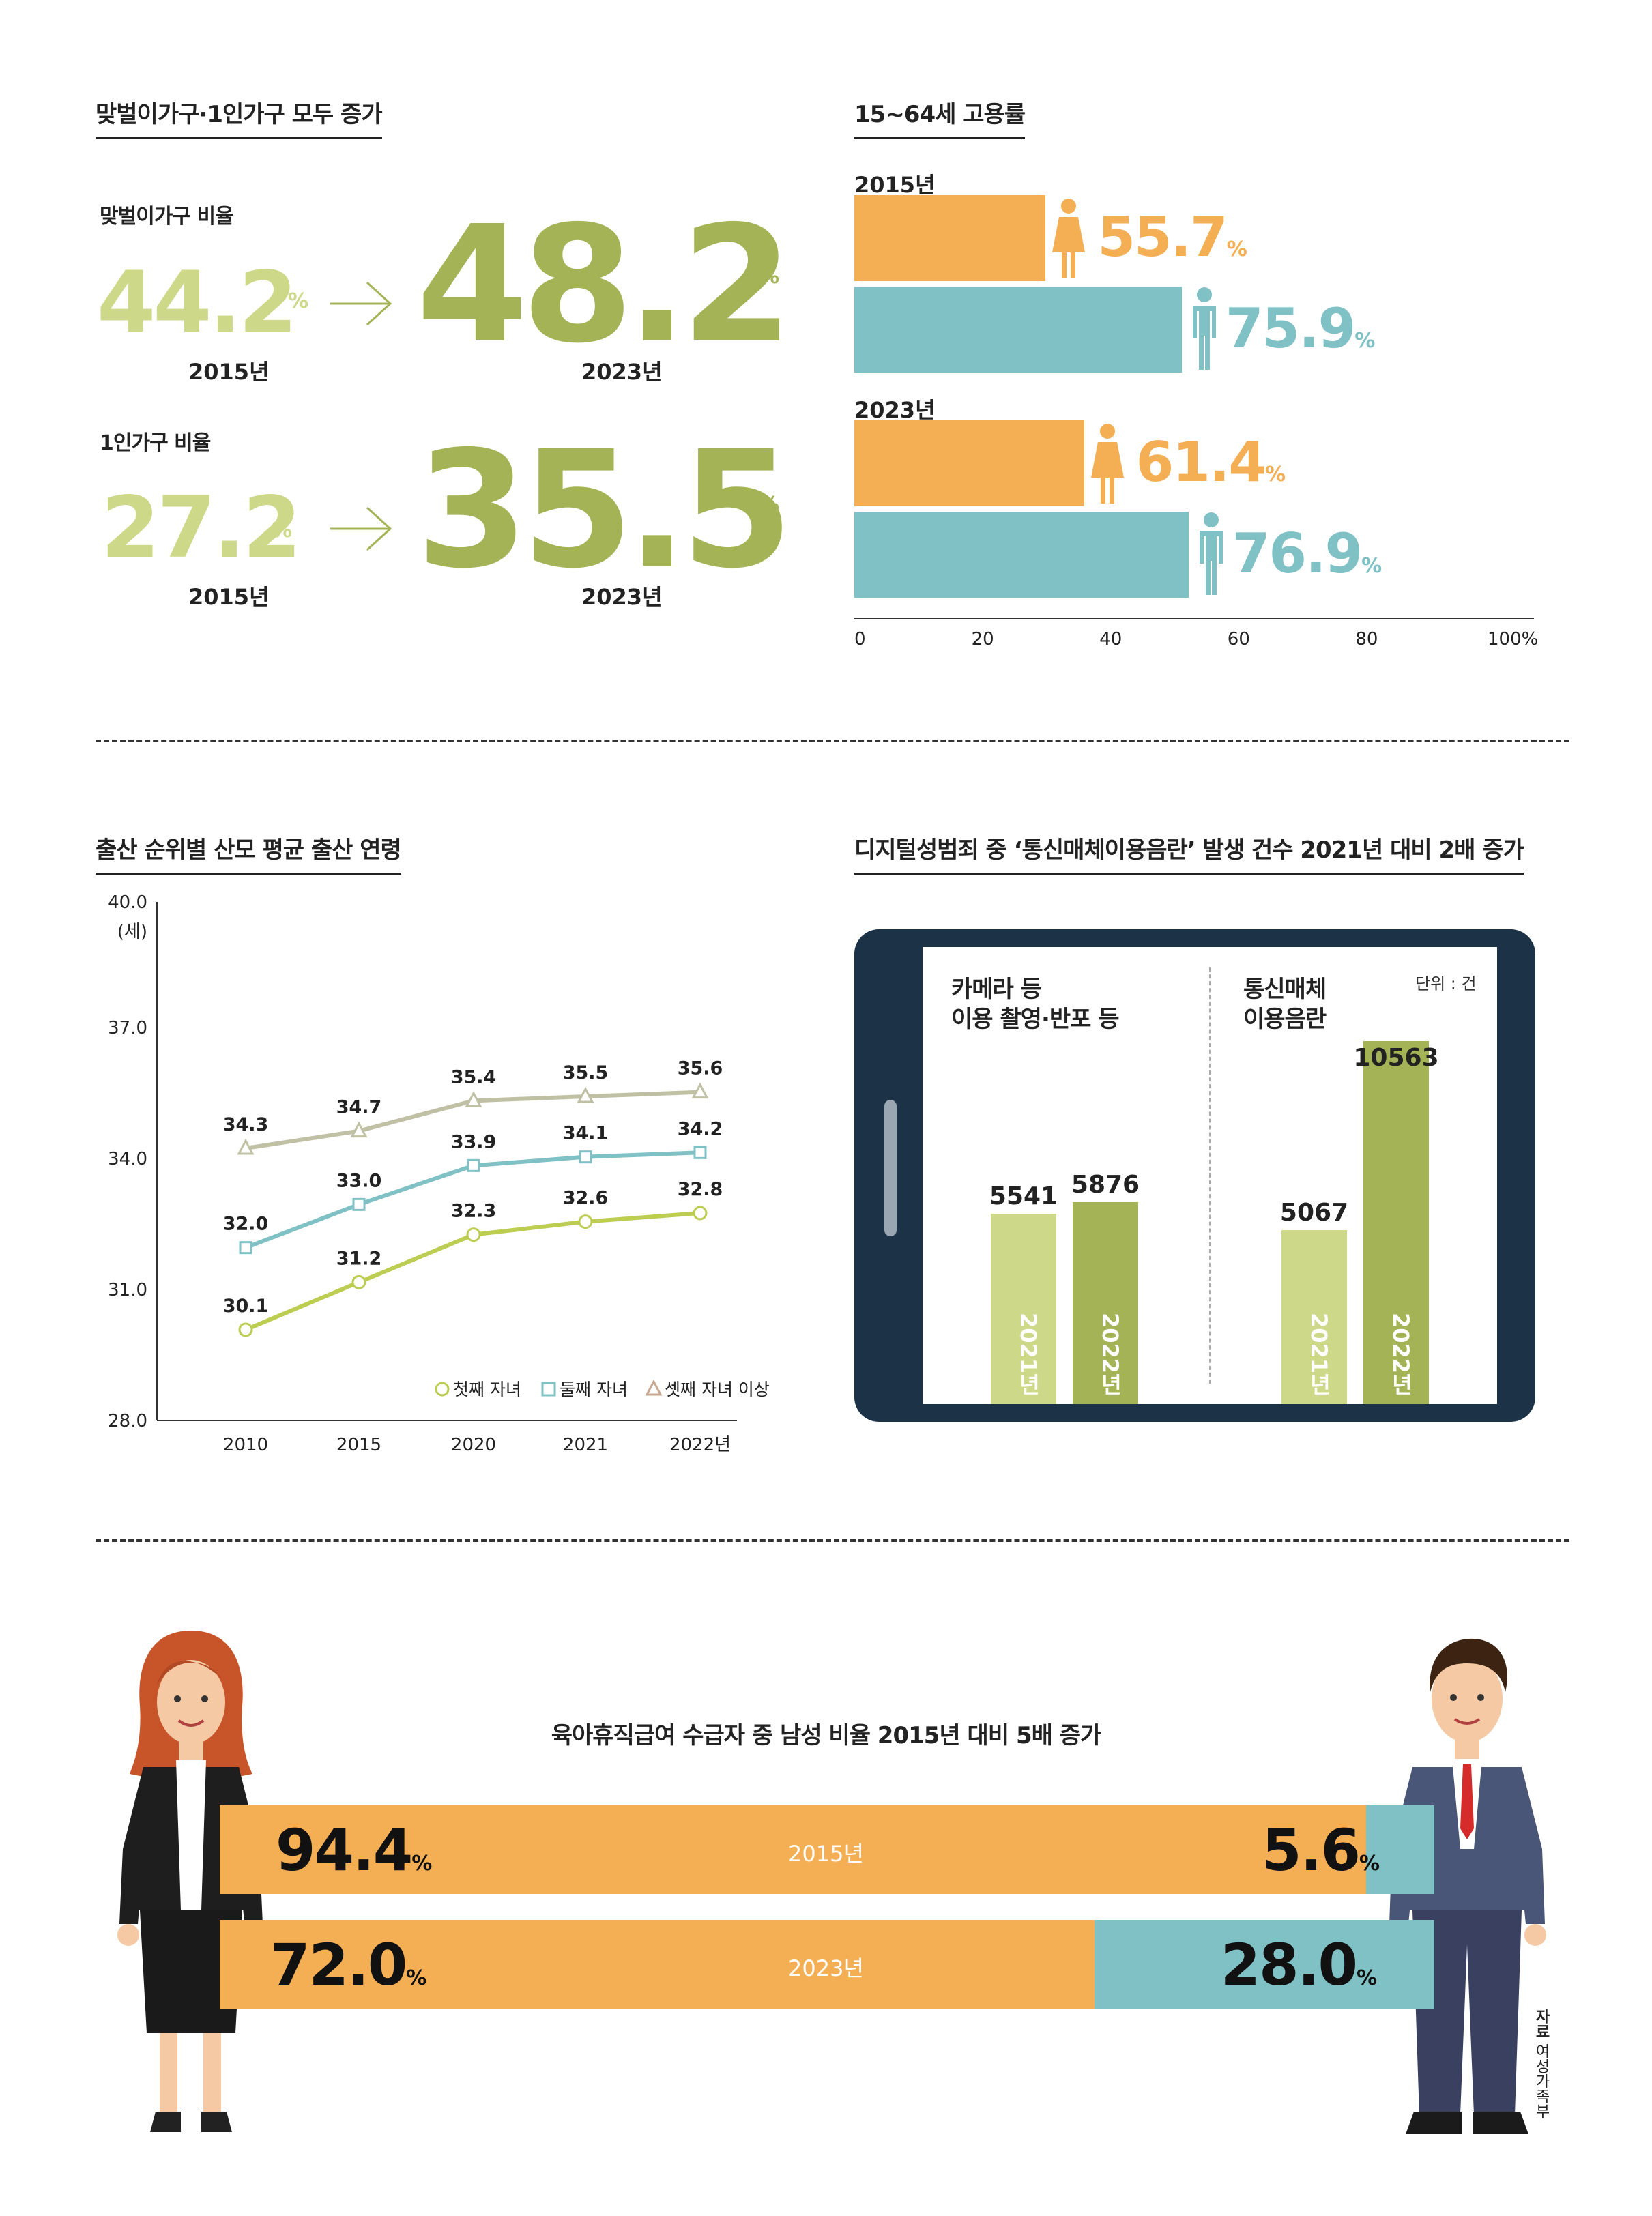 Image resolution: width=1652 pixels, height=2216 pixels. I want to click on data-label: 34.1, so click(586, 1133).